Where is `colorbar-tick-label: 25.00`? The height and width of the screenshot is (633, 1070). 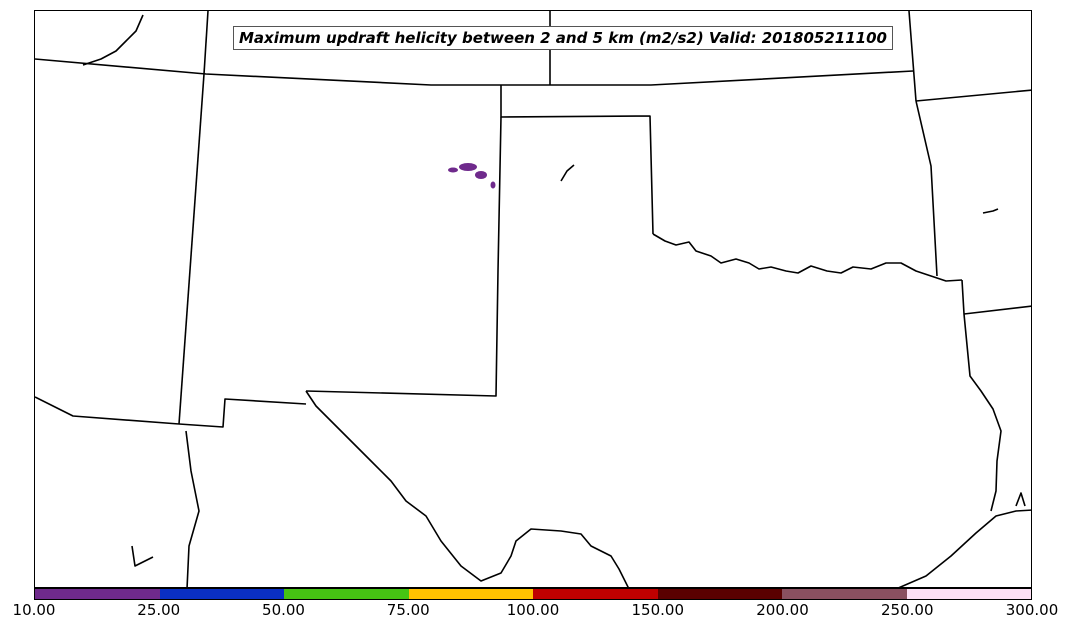 colorbar-tick-label: 25.00 is located at coordinates (159, 610).